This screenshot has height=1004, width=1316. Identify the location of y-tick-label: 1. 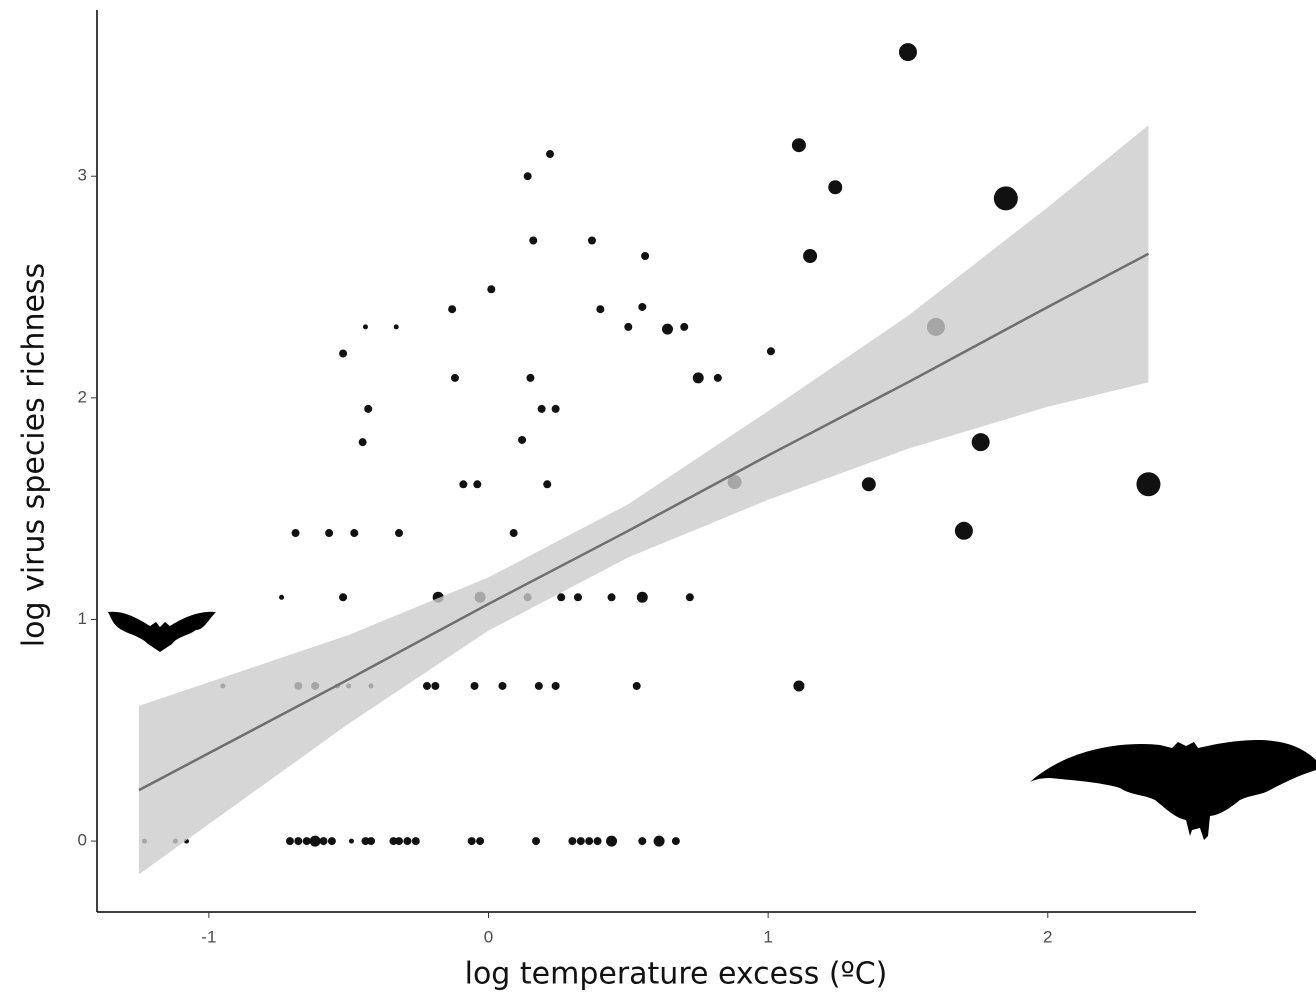
(82, 618).